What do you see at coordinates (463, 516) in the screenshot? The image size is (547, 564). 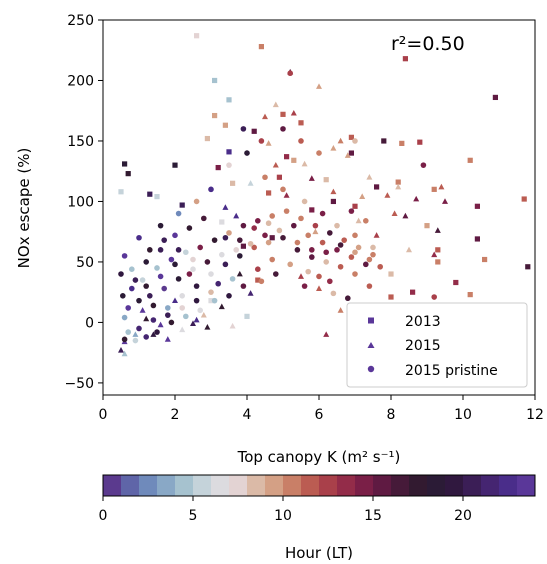 I see `colorbar-tick-label: 20` at bounding box center [463, 516].